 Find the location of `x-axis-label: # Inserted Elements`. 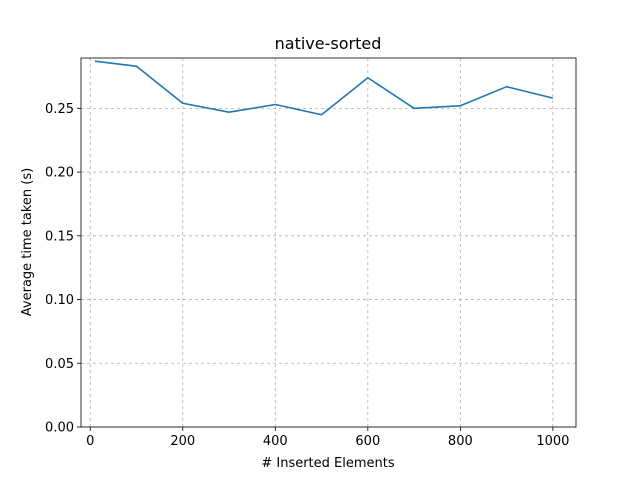

x-axis-label: # Inserted Elements is located at coordinates (328, 463).